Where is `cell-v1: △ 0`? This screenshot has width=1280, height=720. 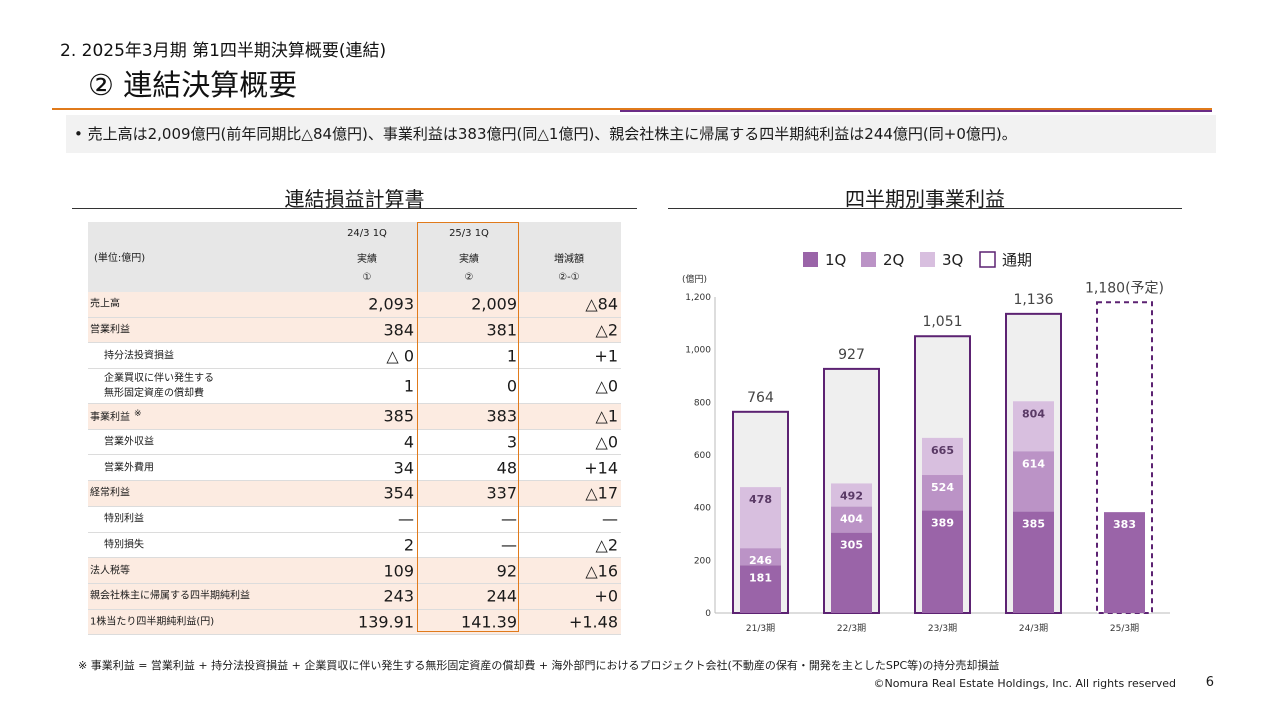
cell-v1: △ 0 is located at coordinates (400, 356).